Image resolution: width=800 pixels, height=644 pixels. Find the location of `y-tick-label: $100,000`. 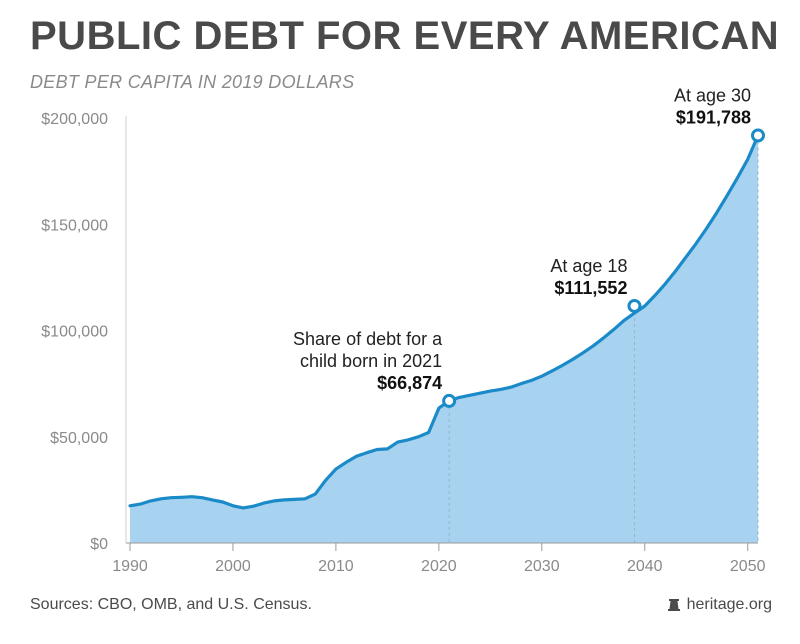

y-tick-label: $100,000 is located at coordinates (74, 332).